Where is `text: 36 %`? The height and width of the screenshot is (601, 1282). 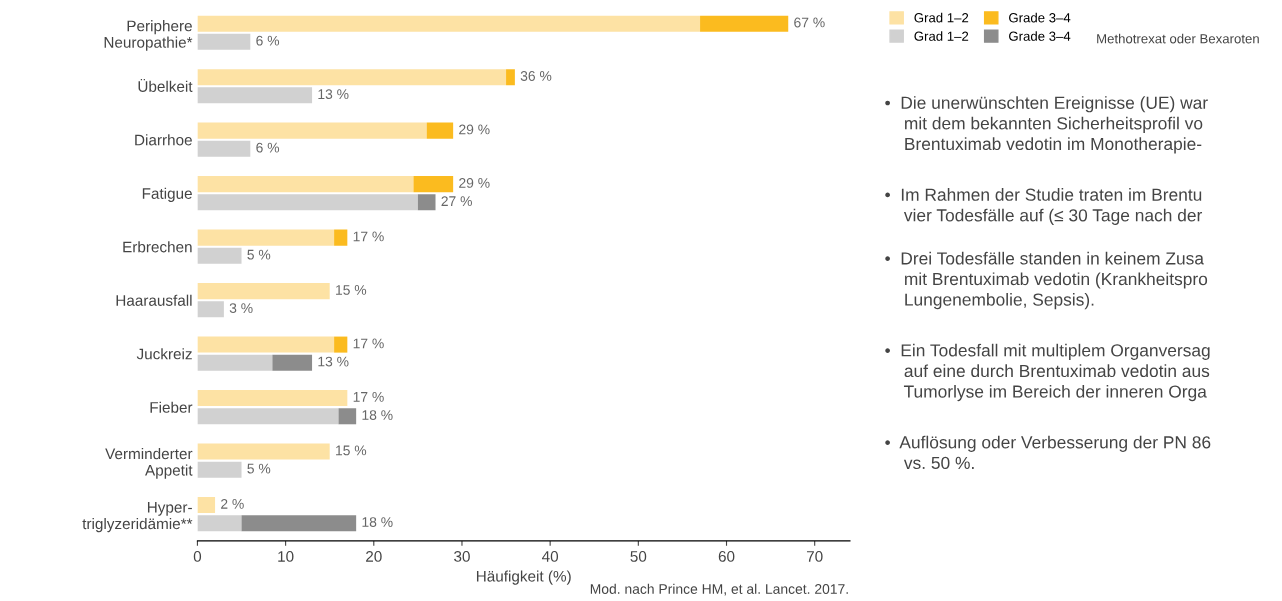
text: 36 % is located at coordinates (536, 76).